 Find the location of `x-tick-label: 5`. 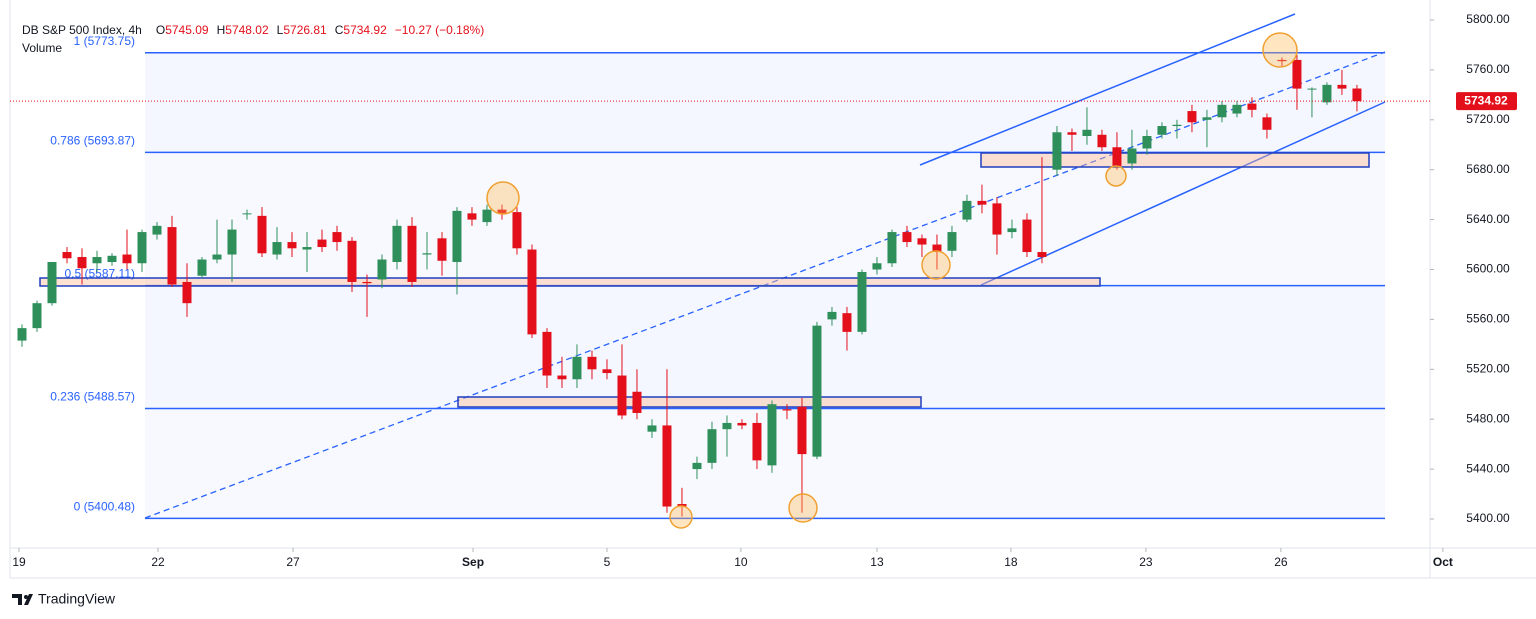

x-tick-label: 5 is located at coordinates (607, 562).